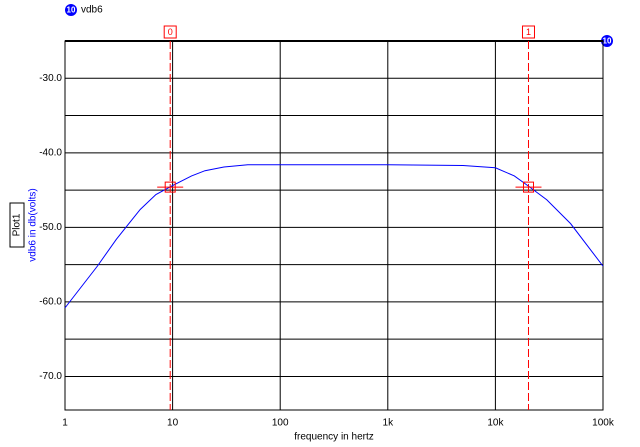 The image size is (640, 447). Describe the element at coordinates (50, 78) in the screenshot. I see `y-tick-label: -30.0` at that location.